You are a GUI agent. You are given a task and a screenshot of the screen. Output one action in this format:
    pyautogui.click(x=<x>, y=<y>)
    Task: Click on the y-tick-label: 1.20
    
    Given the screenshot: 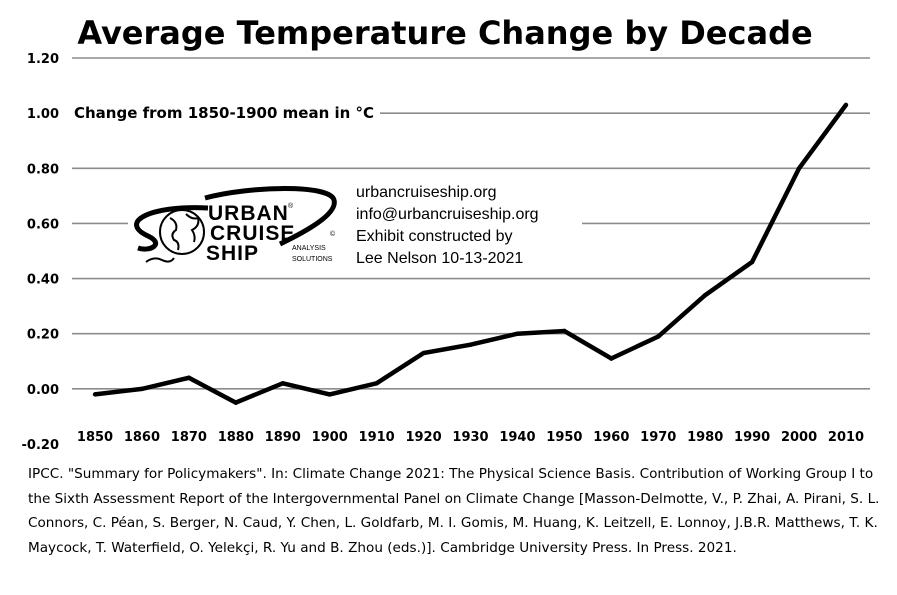 What is the action you would take?
    pyautogui.click(x=43, y=59)
    